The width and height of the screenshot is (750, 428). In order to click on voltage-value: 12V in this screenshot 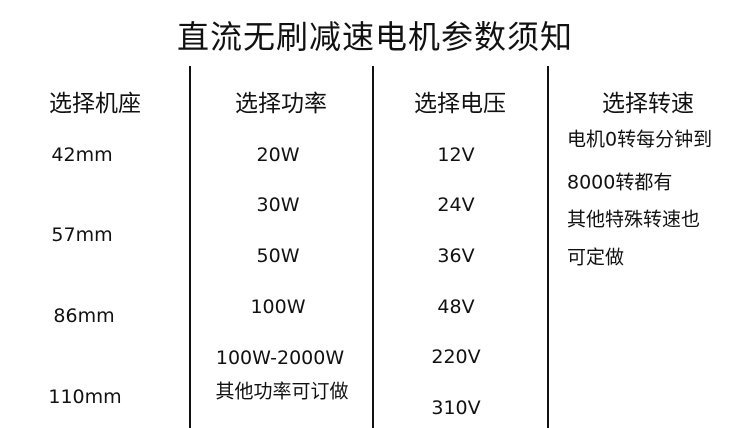, I will do `click(456, 155)`.